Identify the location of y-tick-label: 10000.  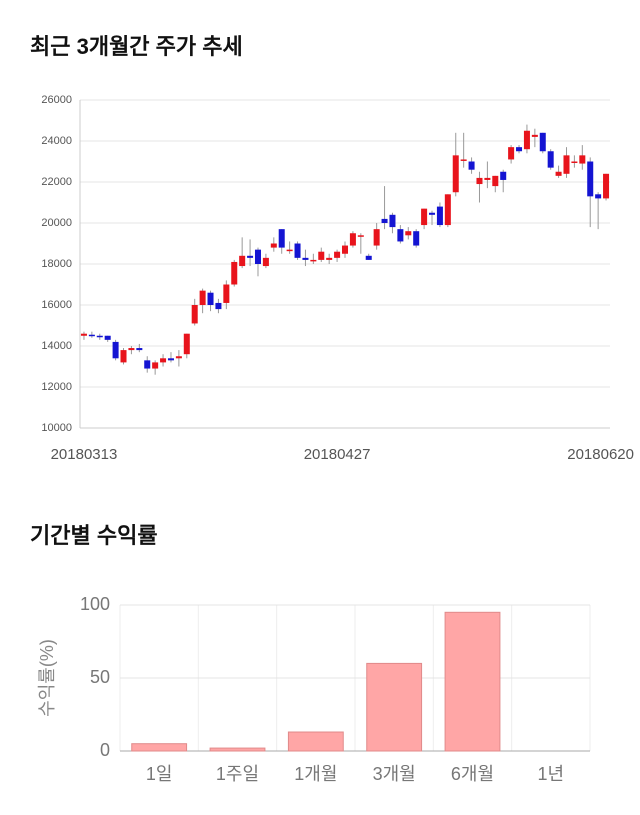
(56, 428).